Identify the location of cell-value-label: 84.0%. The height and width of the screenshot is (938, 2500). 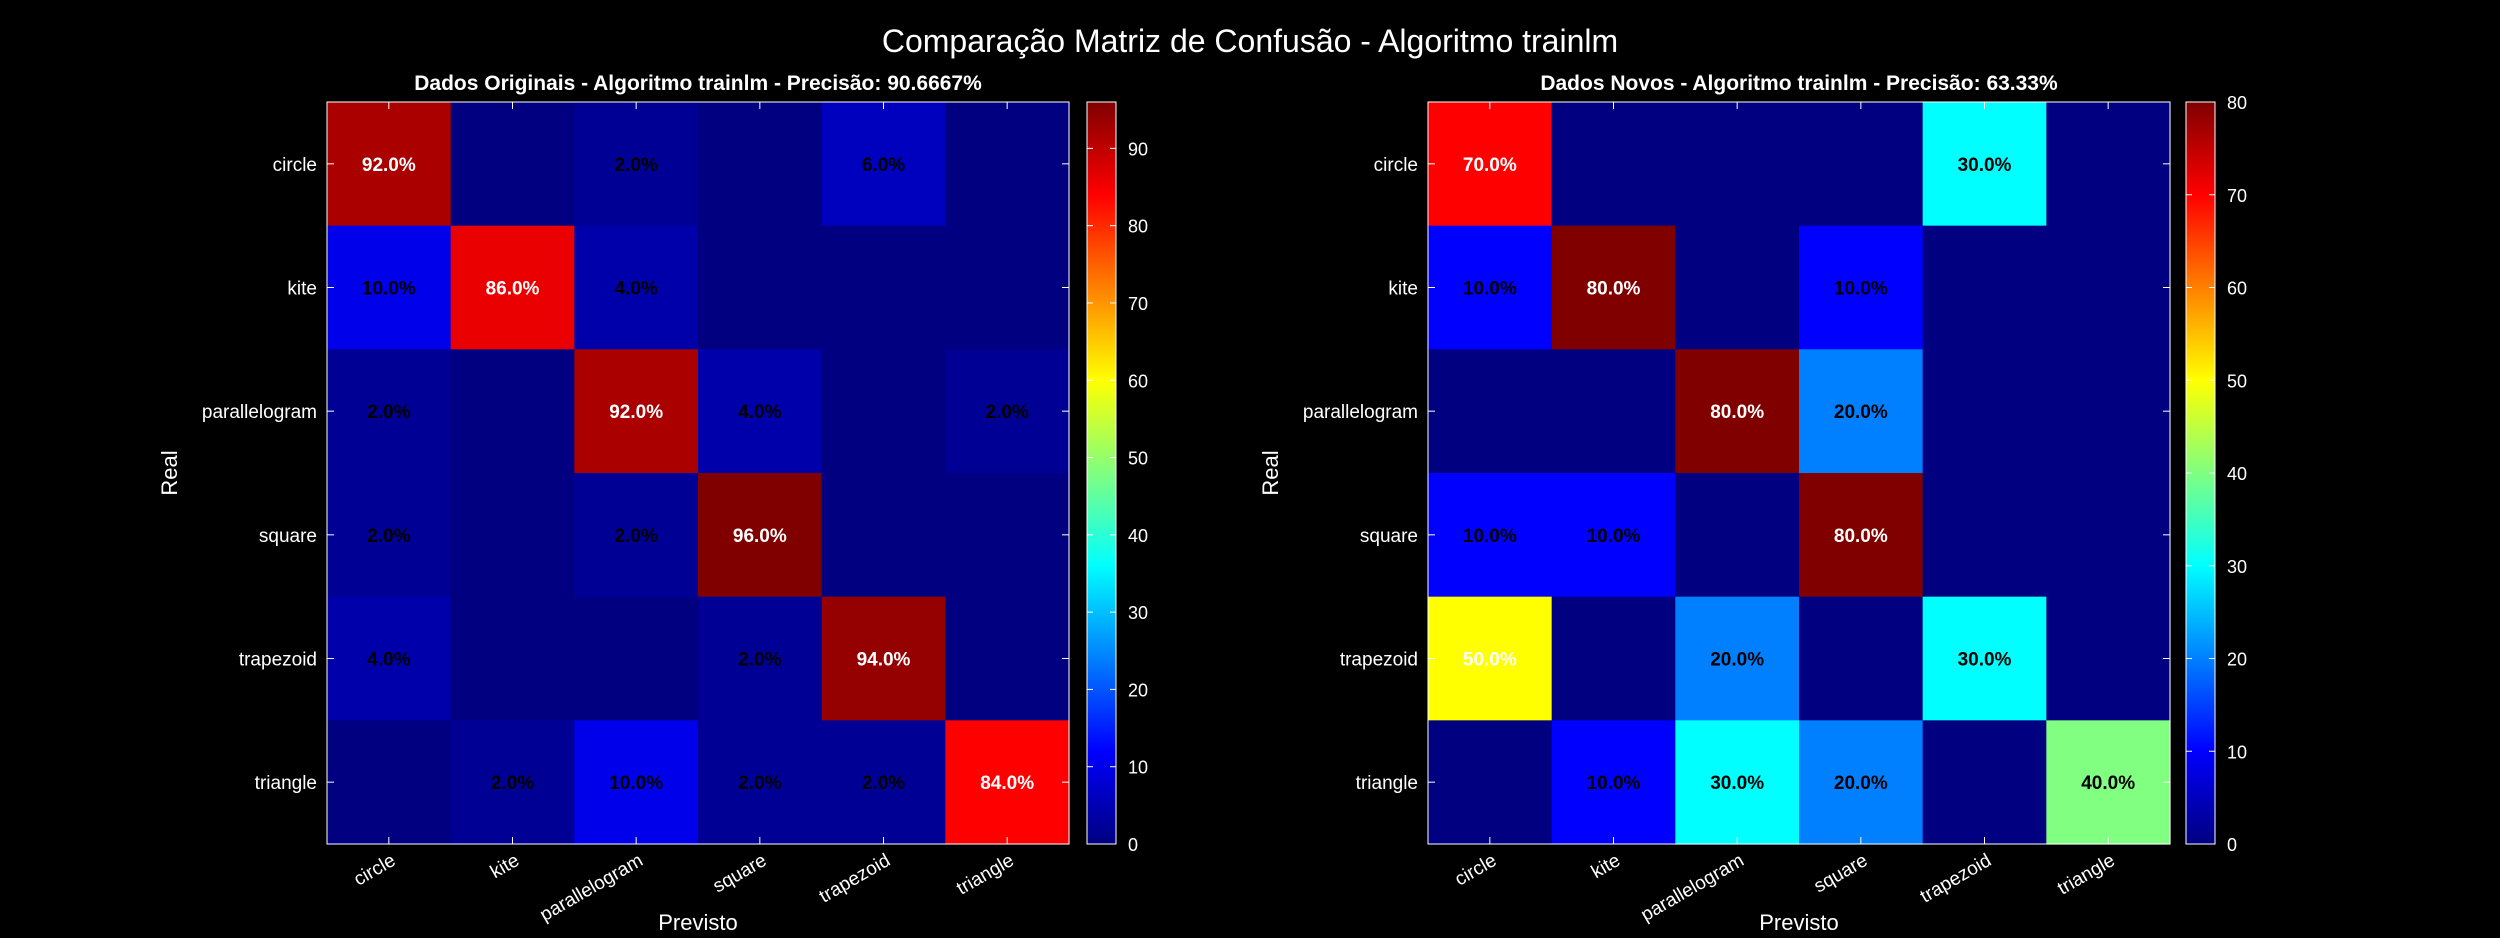
(1007, 783).